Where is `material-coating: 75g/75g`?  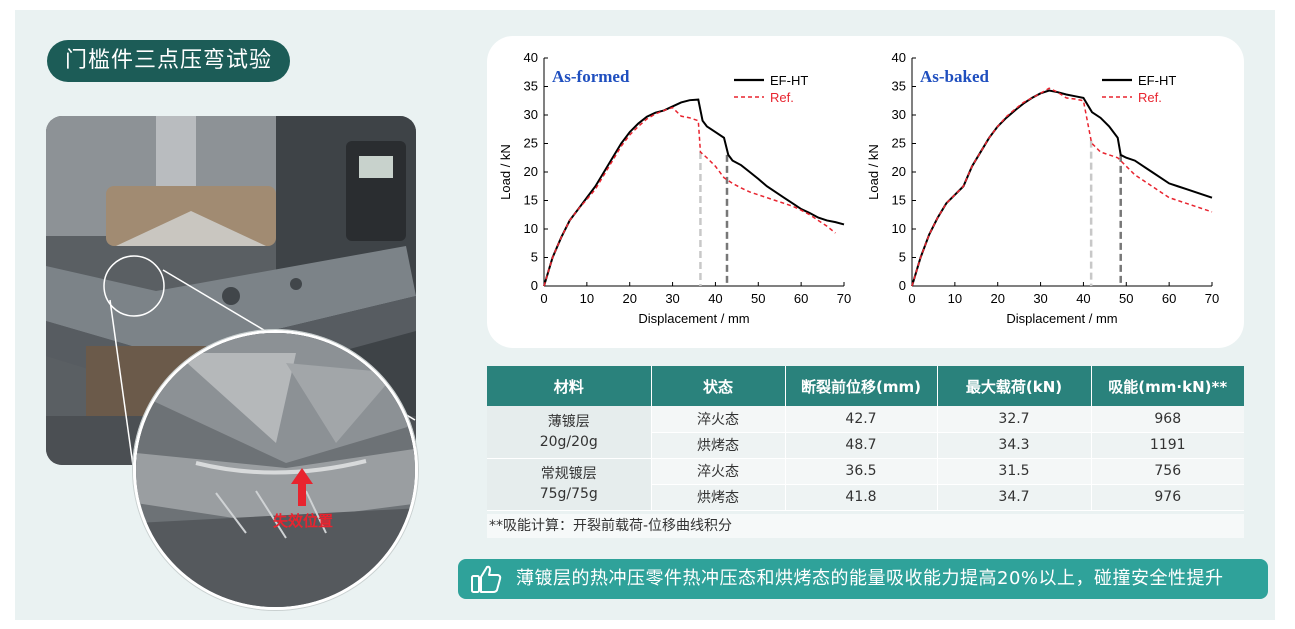
material-coating: 75g/75g is located at coordinates (568, 494).